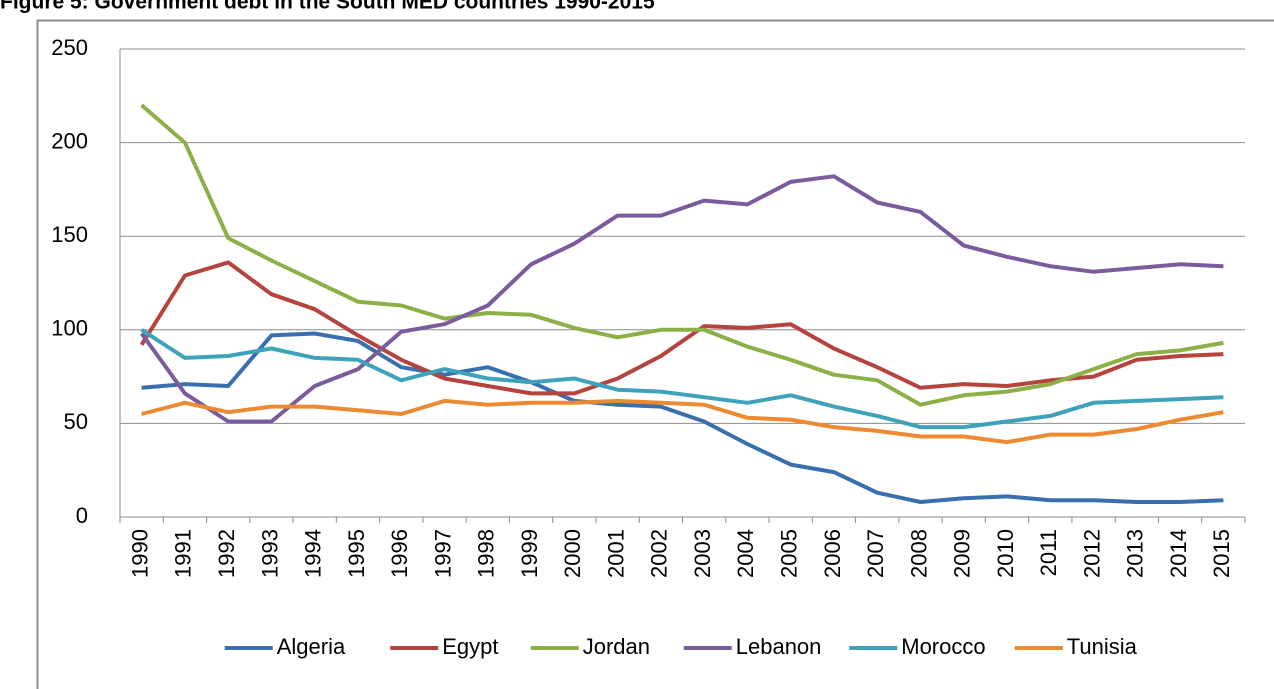  What do you see at coordinates (529, 553) in the screenshot?
I see `x-tick-label: 1999` at bounding box center [529, 553].